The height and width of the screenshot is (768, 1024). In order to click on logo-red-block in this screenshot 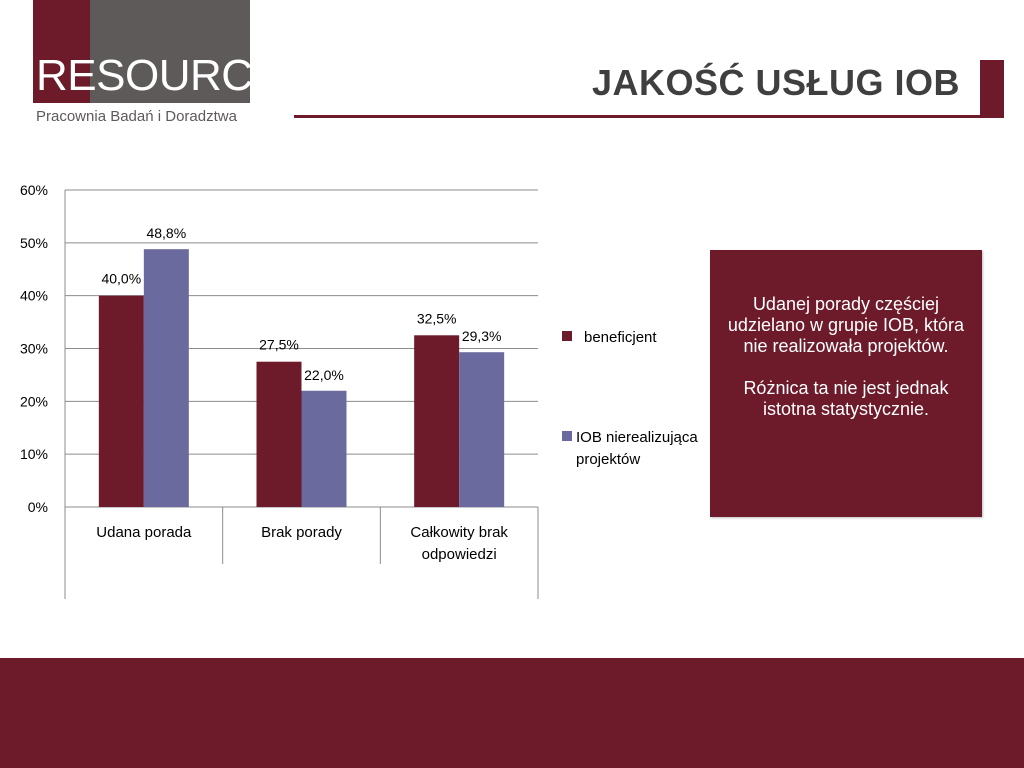, I will do `click(61, 51)`.